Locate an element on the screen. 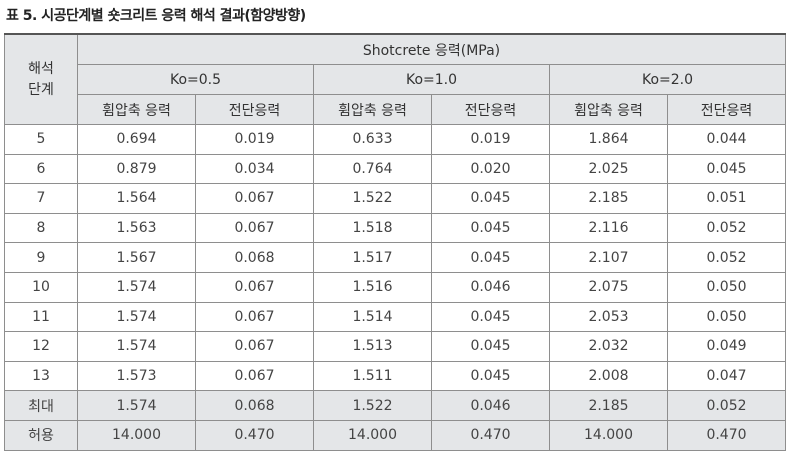 The width and height of the screenshot is (789, 462). stage-cell: 5 is located at coordinates (41, 139).